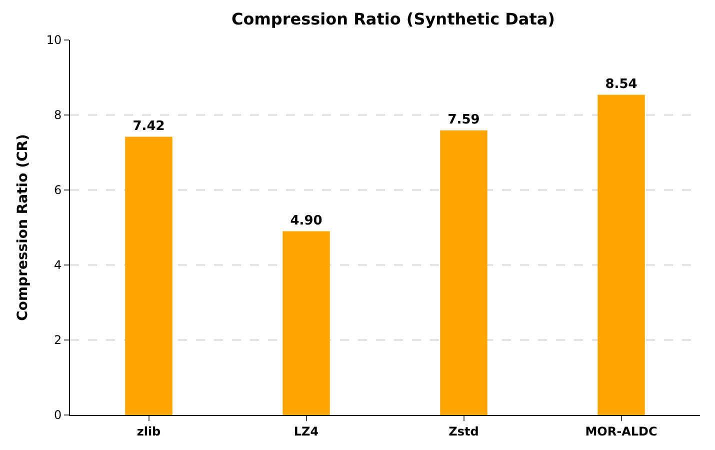 The height and width of the screenshot is (450, 715). I want to click on data-label: 8.54, so click(621, 84).